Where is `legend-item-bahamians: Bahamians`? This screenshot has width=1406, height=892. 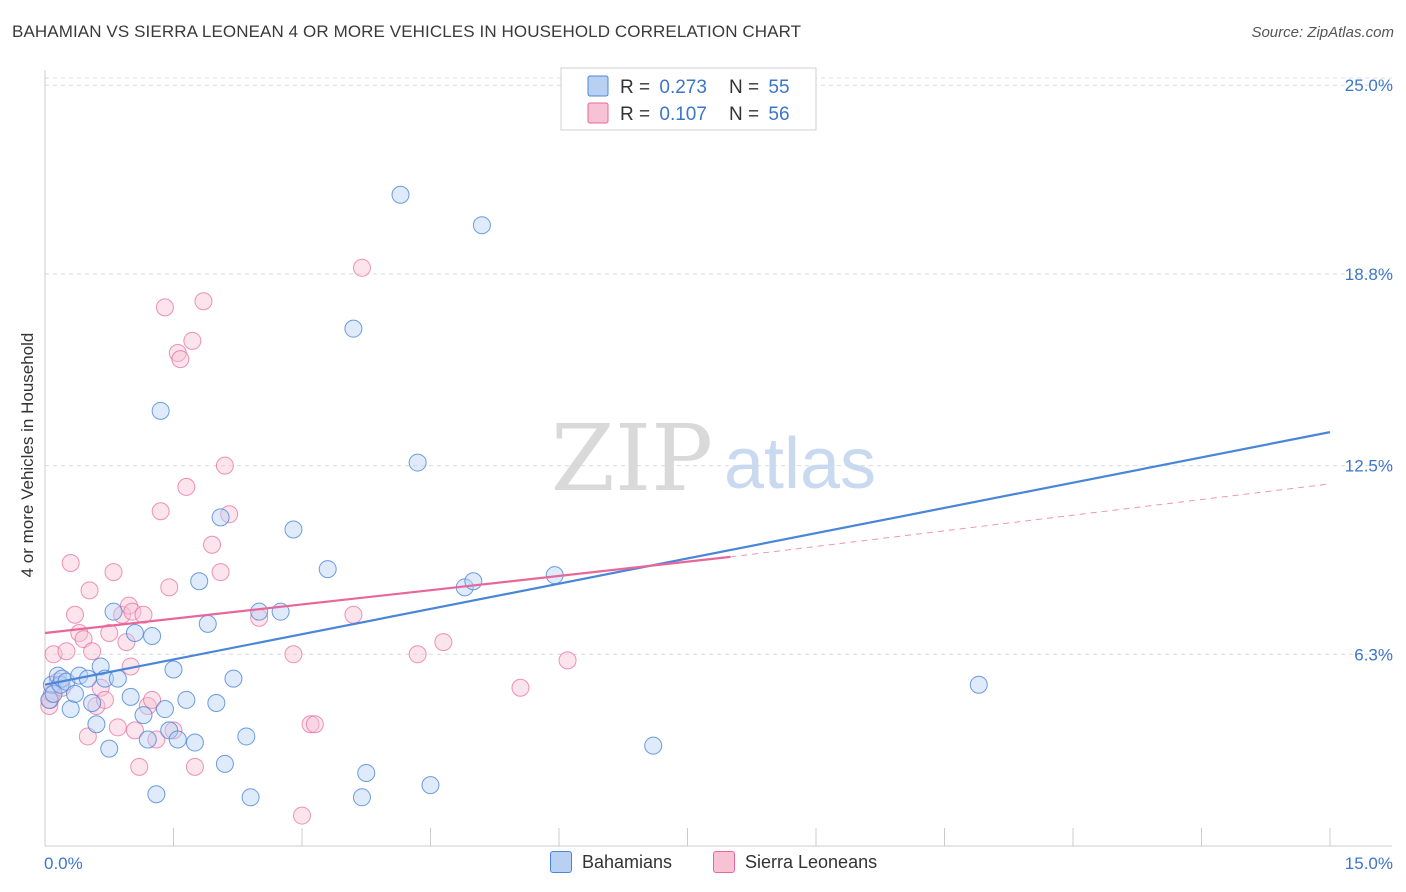 legend-item-bahamians: Bahamians is located at coordinates (611, 862).